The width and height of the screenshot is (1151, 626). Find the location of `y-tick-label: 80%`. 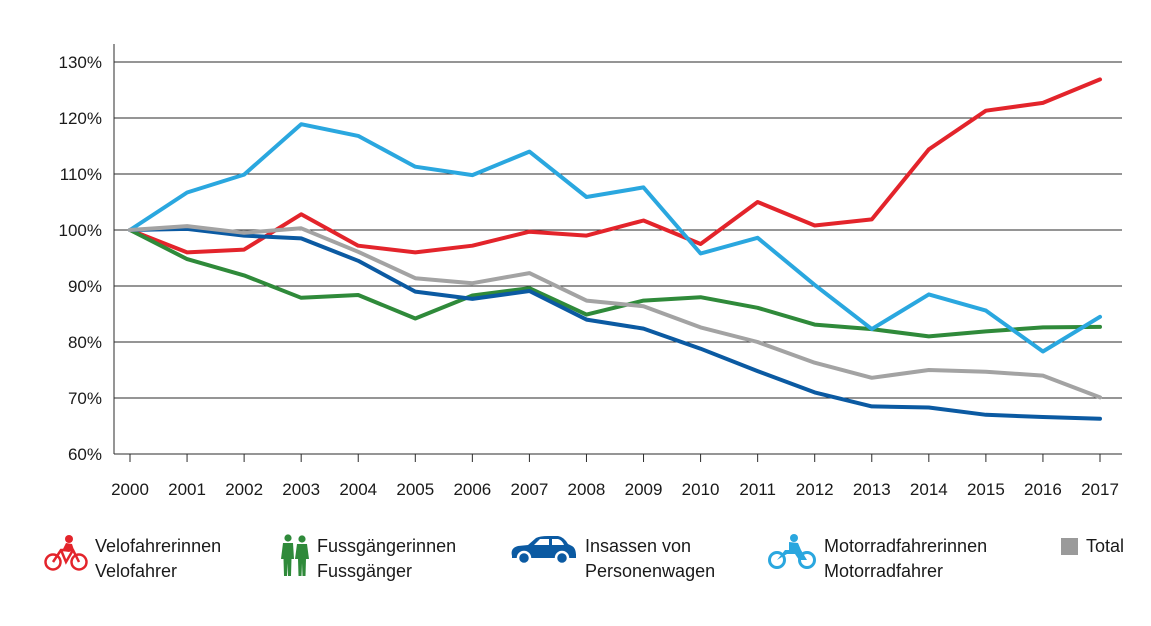

y-tick-label: 80% is located at coordinates (85, 342).